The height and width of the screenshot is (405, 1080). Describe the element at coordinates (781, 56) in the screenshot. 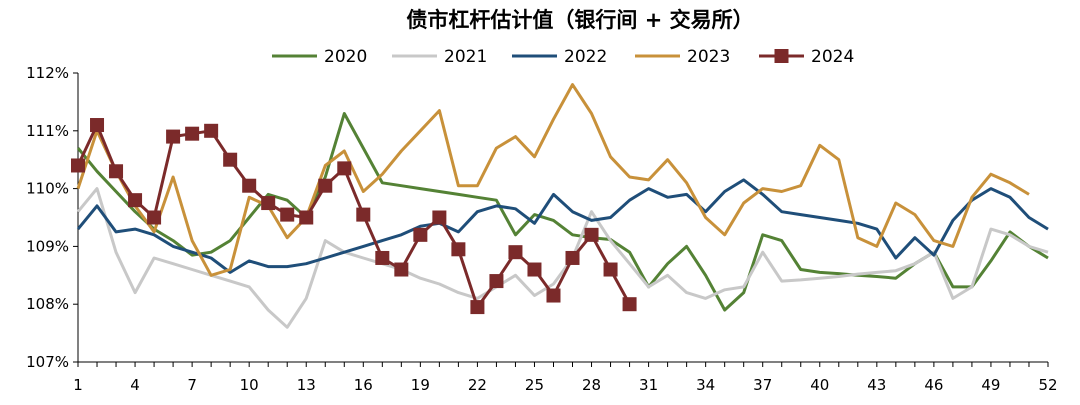

I see `legend-marker` at that location.